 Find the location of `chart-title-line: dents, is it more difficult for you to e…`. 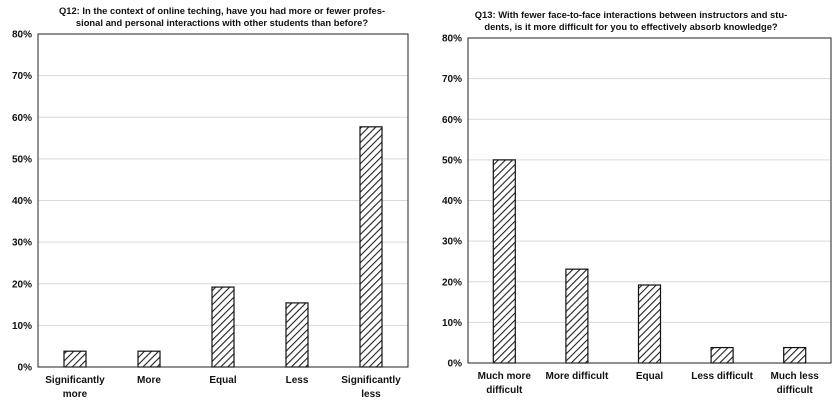

chart-title-line: dents, is it more difficult for you to e… is located at coordinates (631, 26).